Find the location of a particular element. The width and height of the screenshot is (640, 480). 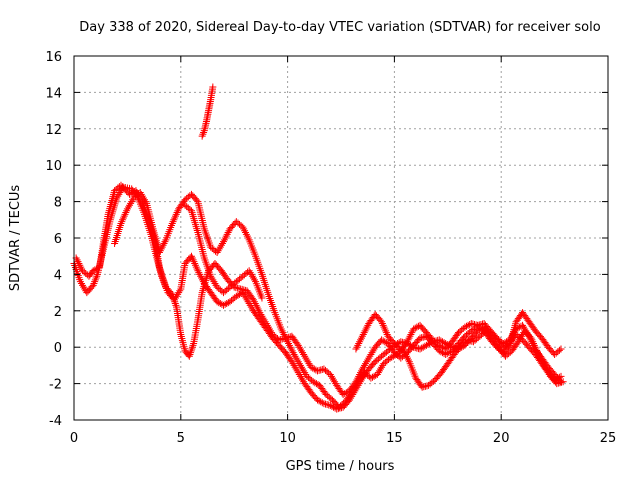

y-tick-label: 10 is located at coordinates (53, 166).